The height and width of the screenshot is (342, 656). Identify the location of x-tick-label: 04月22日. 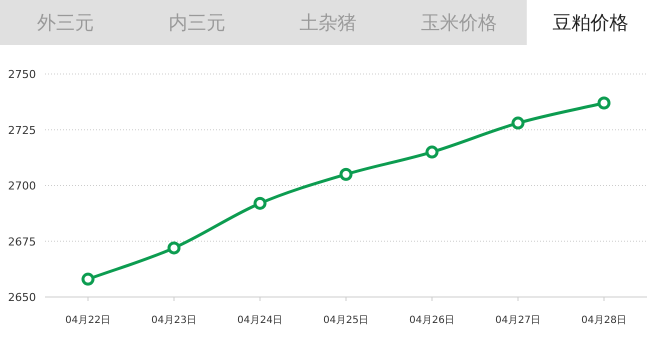
(88, 320).